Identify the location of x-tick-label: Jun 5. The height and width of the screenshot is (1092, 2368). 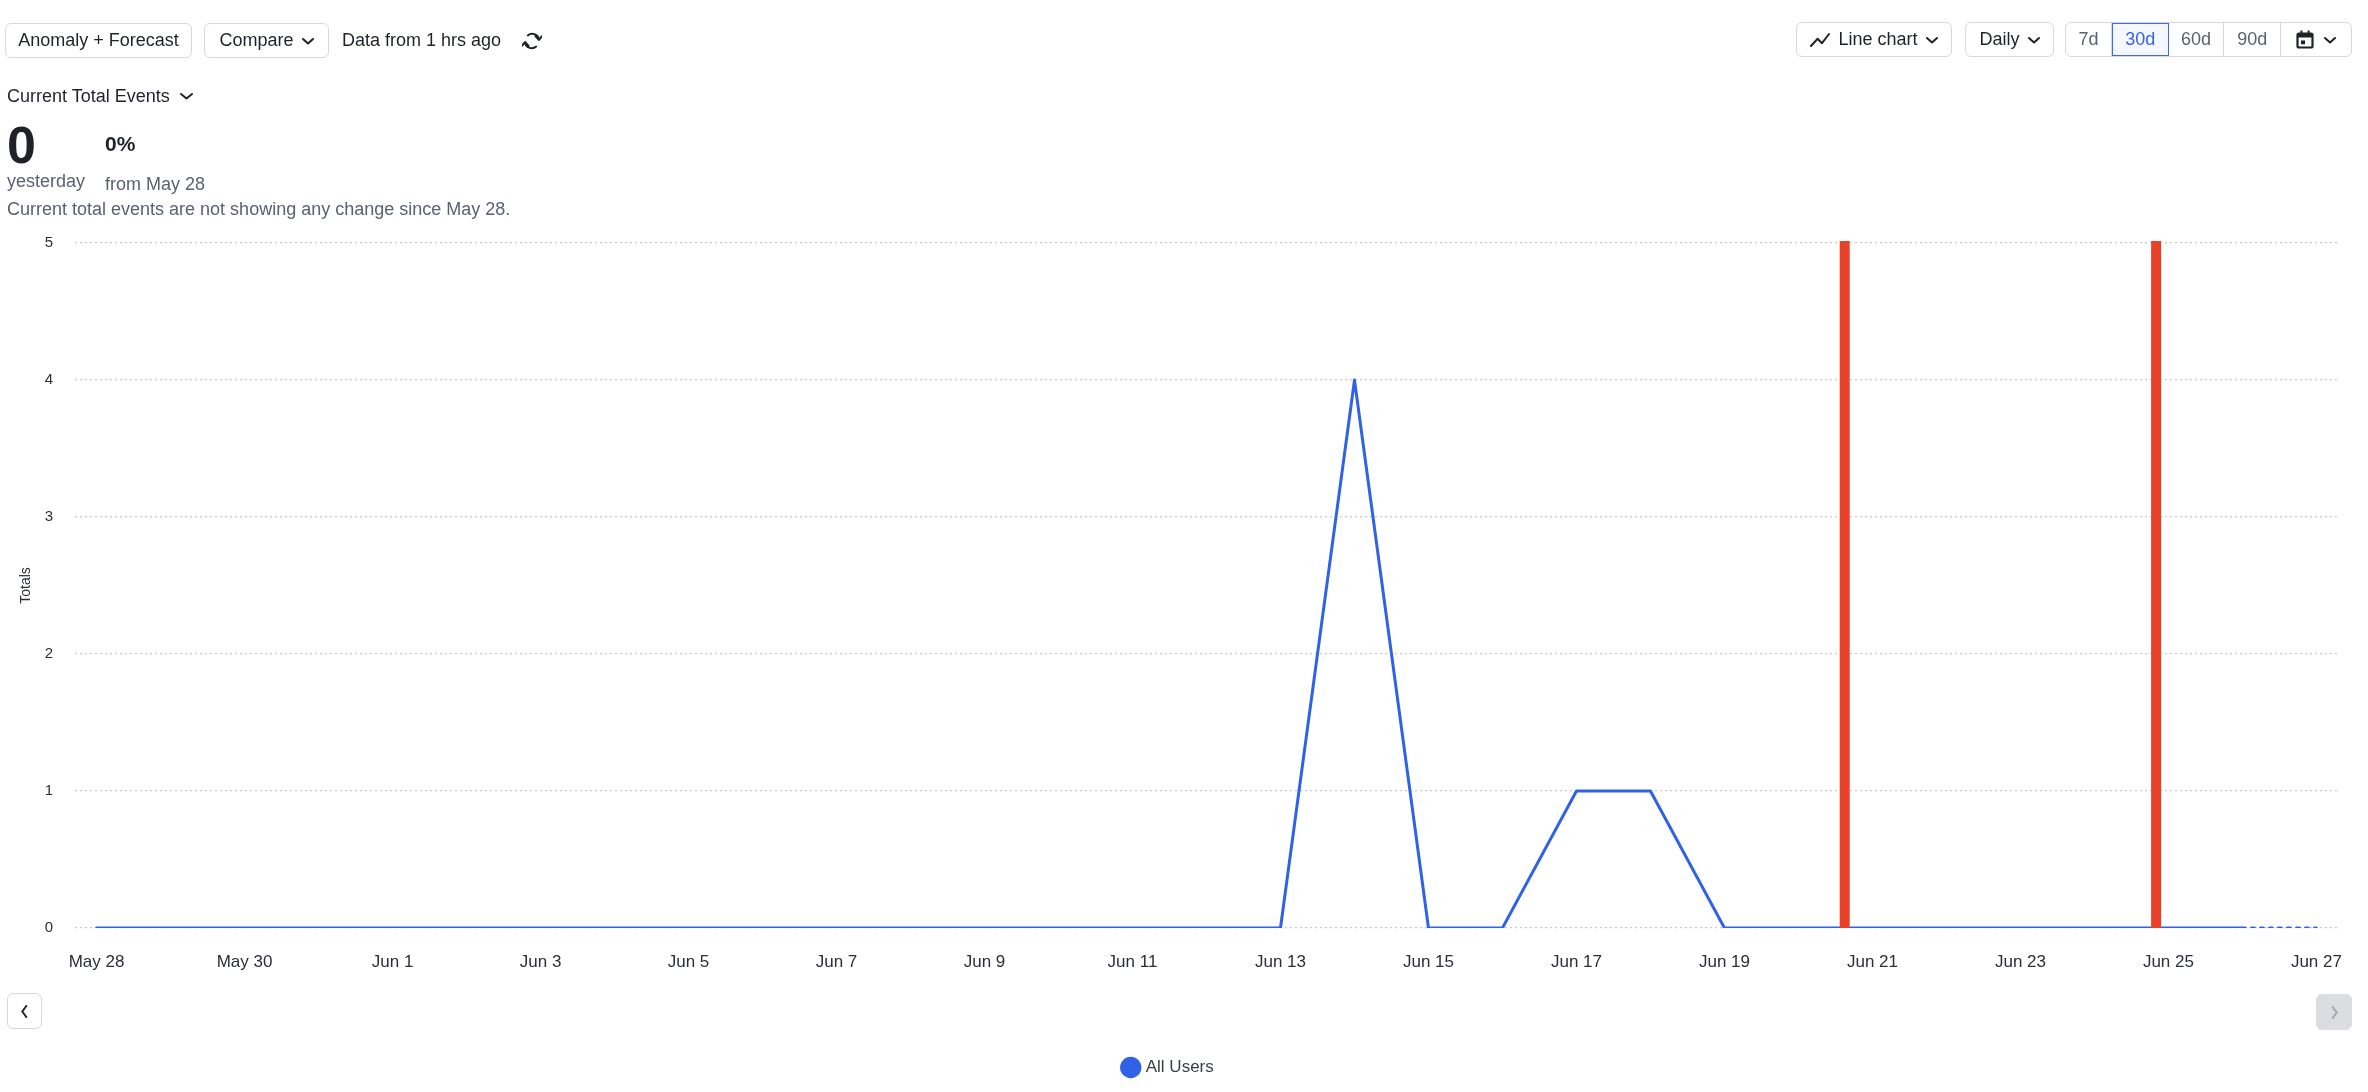
(688, 961).